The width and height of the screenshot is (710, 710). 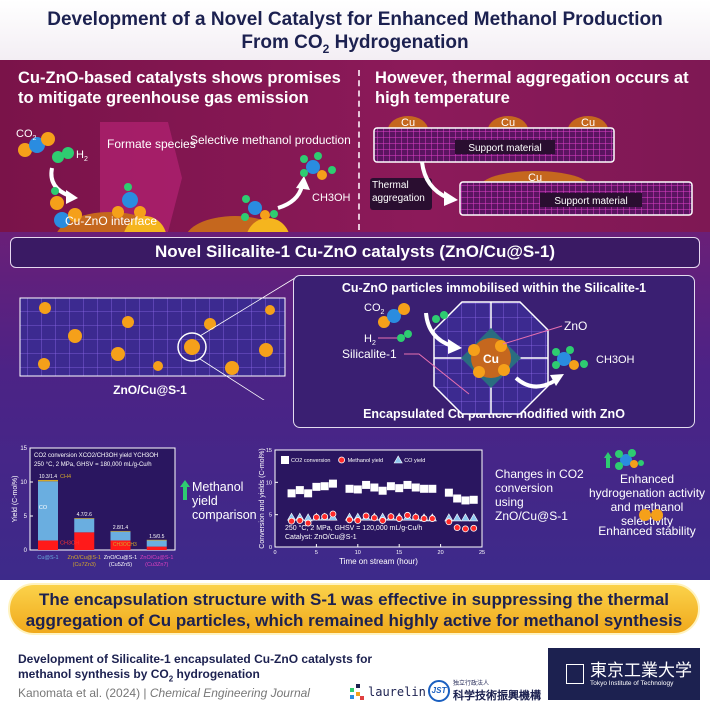 What do you see at coordinates (120, 565) in the screenshot?
I see `category-label: (Cu5Zn5)` at bounding box center [120, 565].